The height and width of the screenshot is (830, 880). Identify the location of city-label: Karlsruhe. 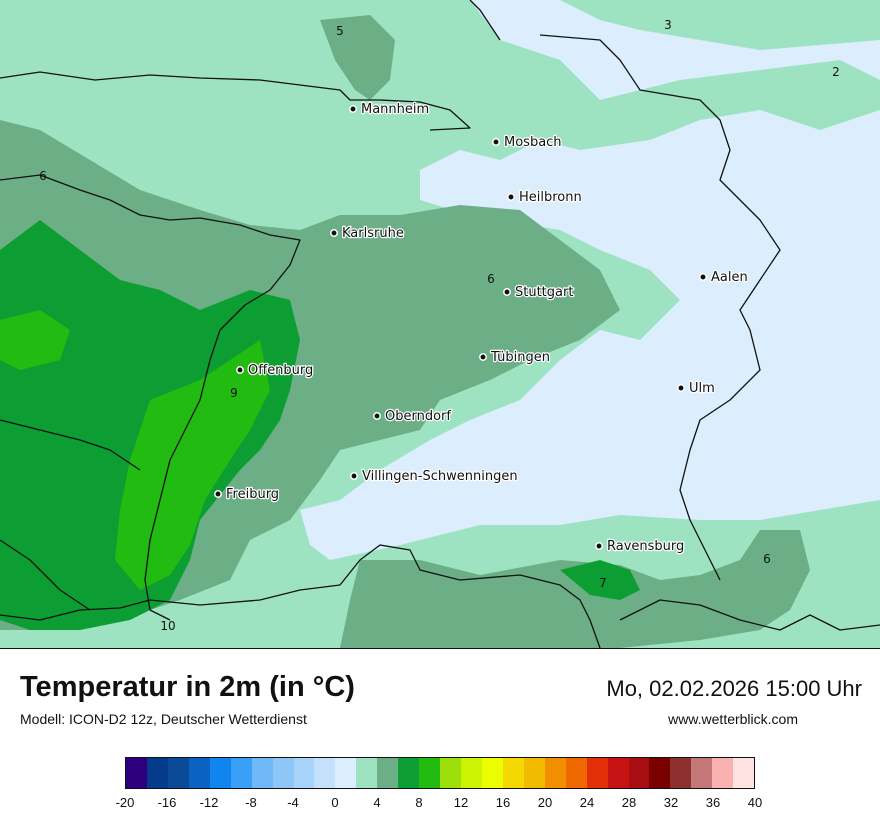
(373, 233).